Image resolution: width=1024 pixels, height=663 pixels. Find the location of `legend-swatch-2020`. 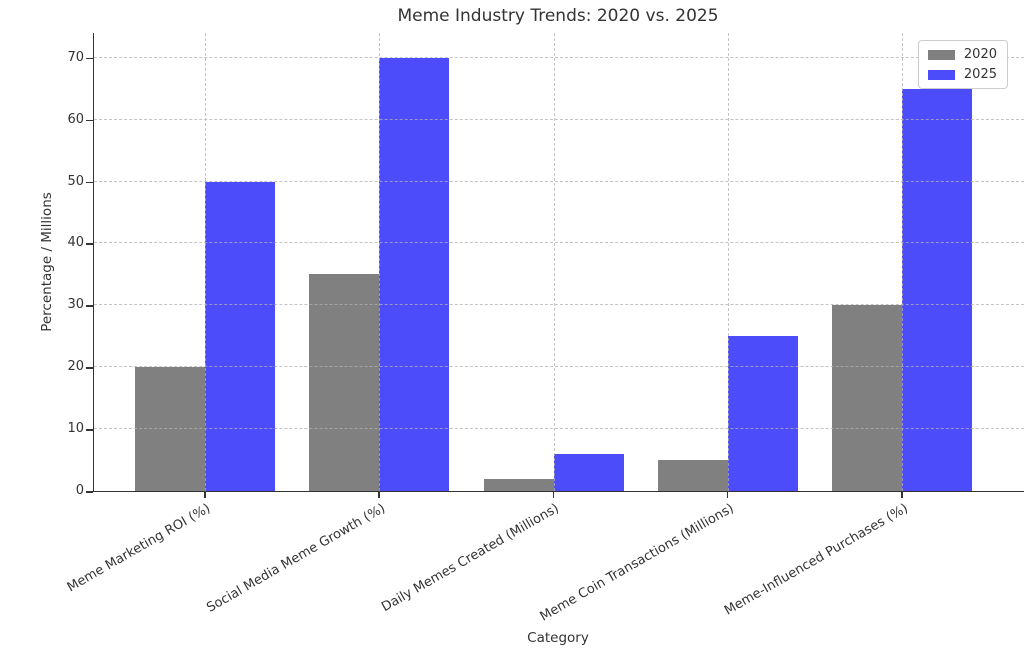

legend-swatch-2020 is located at coordinates (941, 54).